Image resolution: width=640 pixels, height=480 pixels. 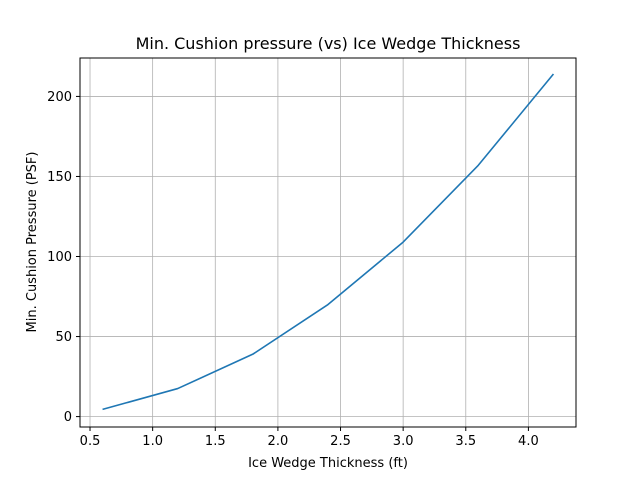 What do you see at coordinates (59, 257) in the screenshot?
I see `y-tick-label: 100` at bounding box center [59, 257].